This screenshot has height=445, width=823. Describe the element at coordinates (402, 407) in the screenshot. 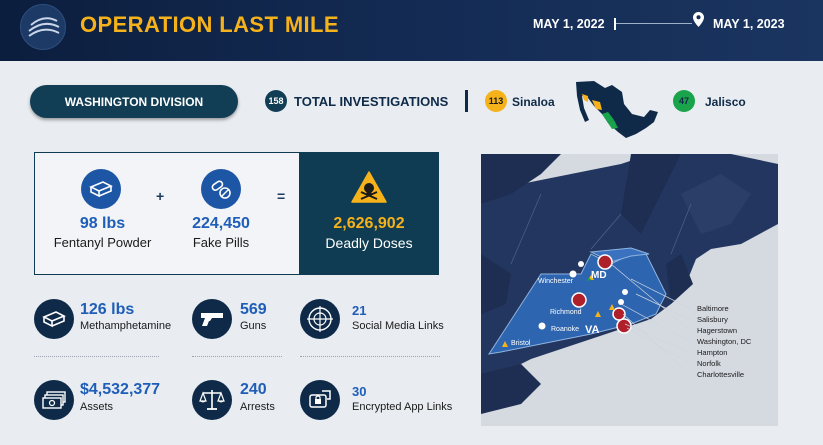

I see `apps-label: Encrypted App Links` at that location.